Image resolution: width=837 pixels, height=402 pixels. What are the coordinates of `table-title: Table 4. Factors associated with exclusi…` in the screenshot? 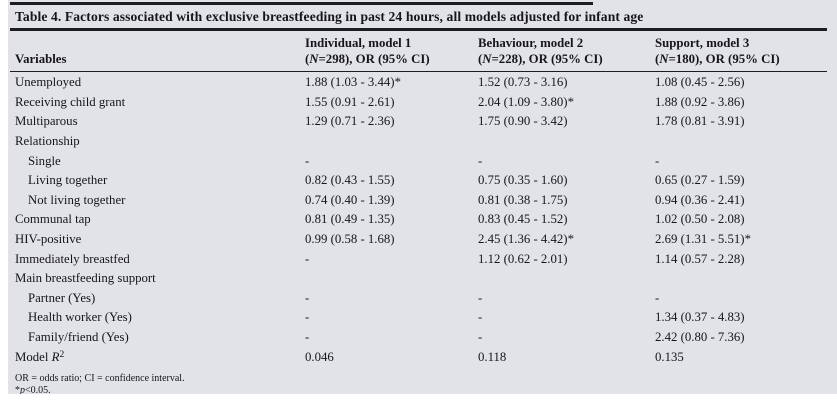 It's located at (329, 16).